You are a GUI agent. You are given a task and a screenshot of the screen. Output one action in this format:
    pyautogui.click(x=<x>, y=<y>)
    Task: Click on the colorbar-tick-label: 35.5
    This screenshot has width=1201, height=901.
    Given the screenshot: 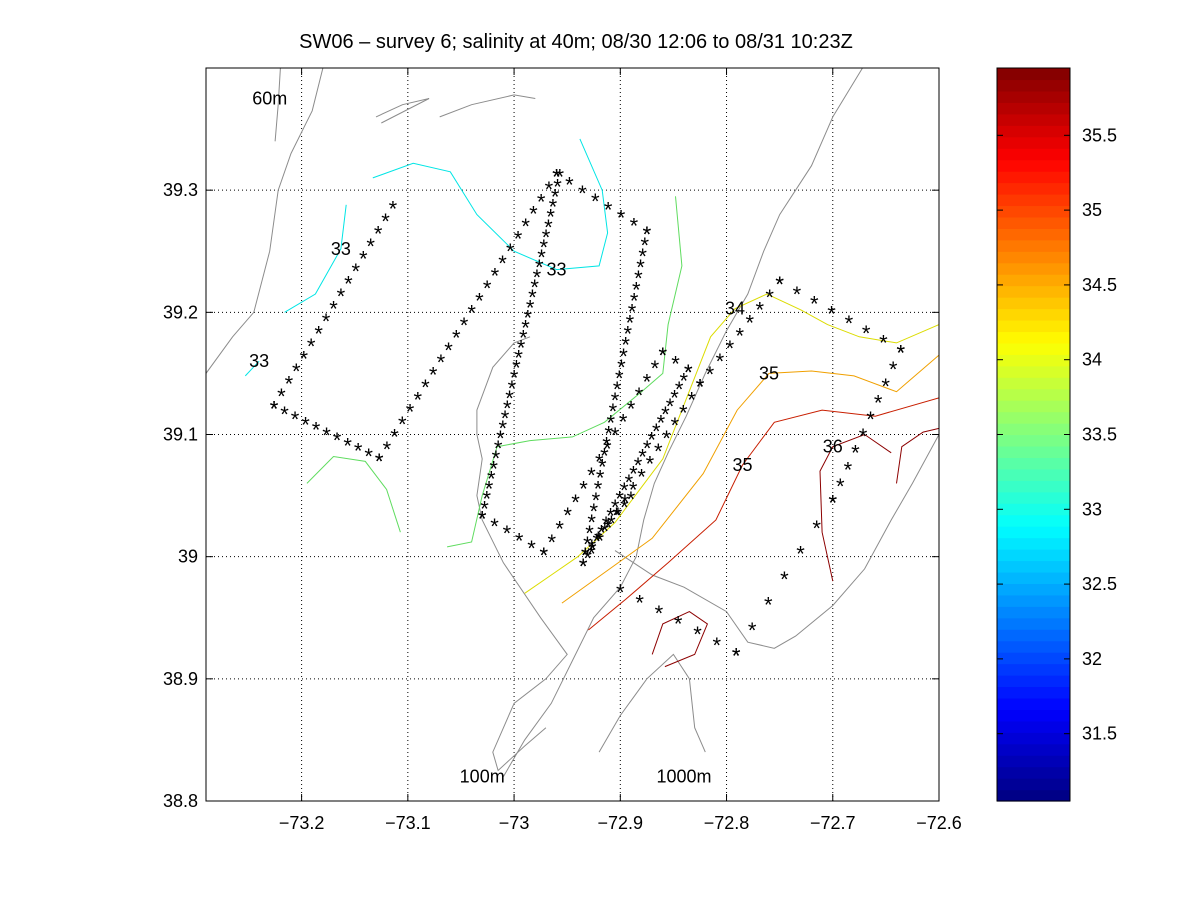 What is the action you would take?
    pyautogui.click(x=1099, y=135)
    